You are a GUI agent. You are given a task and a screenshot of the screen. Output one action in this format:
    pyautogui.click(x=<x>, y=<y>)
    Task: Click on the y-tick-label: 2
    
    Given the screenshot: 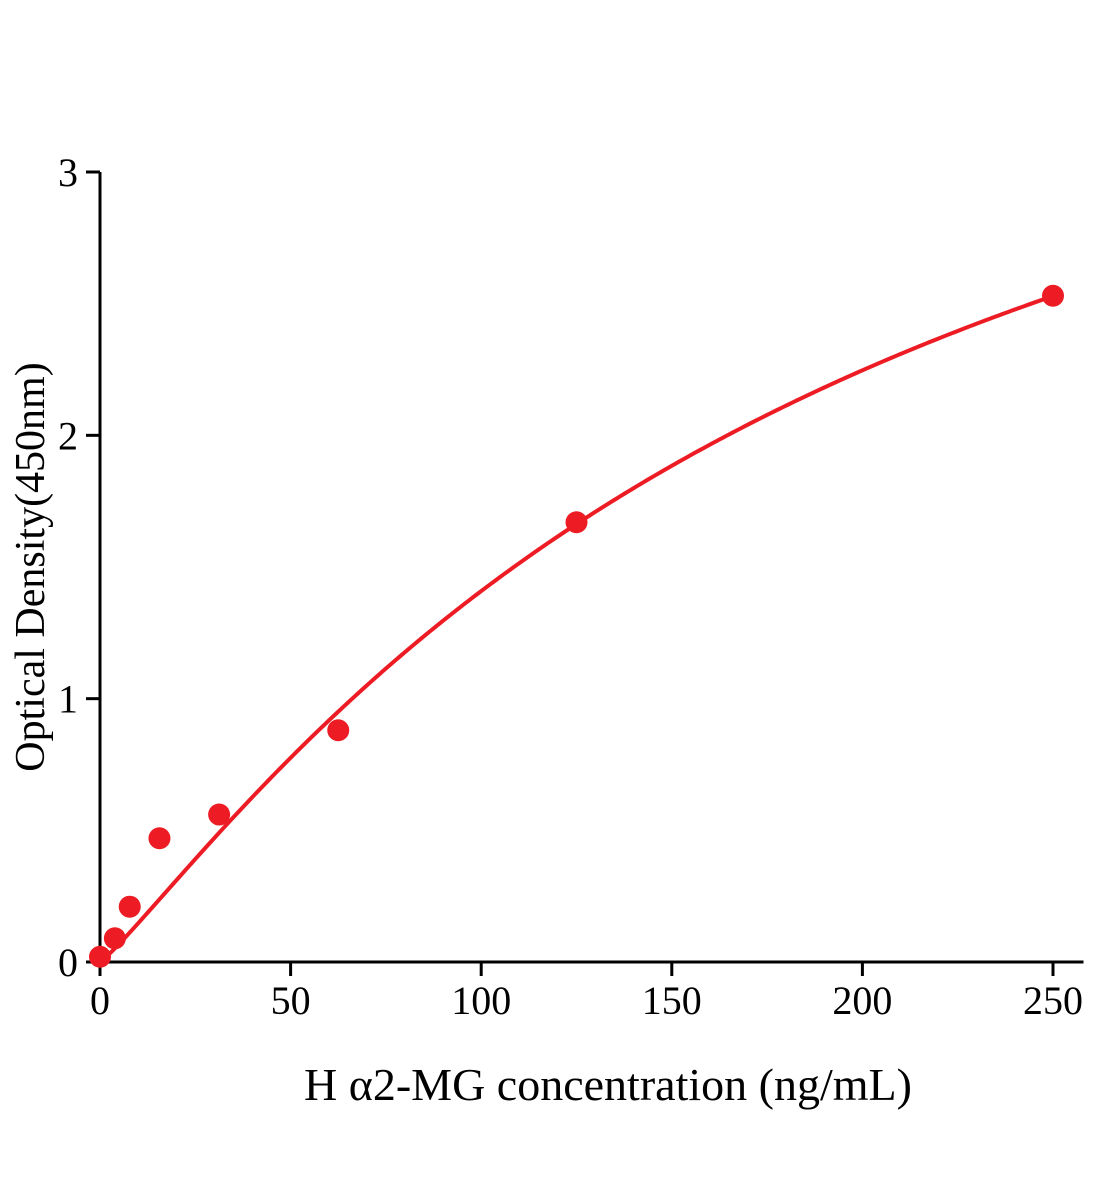 What is the action you would take?
    pyautogui.click(x=68, y=435)
    